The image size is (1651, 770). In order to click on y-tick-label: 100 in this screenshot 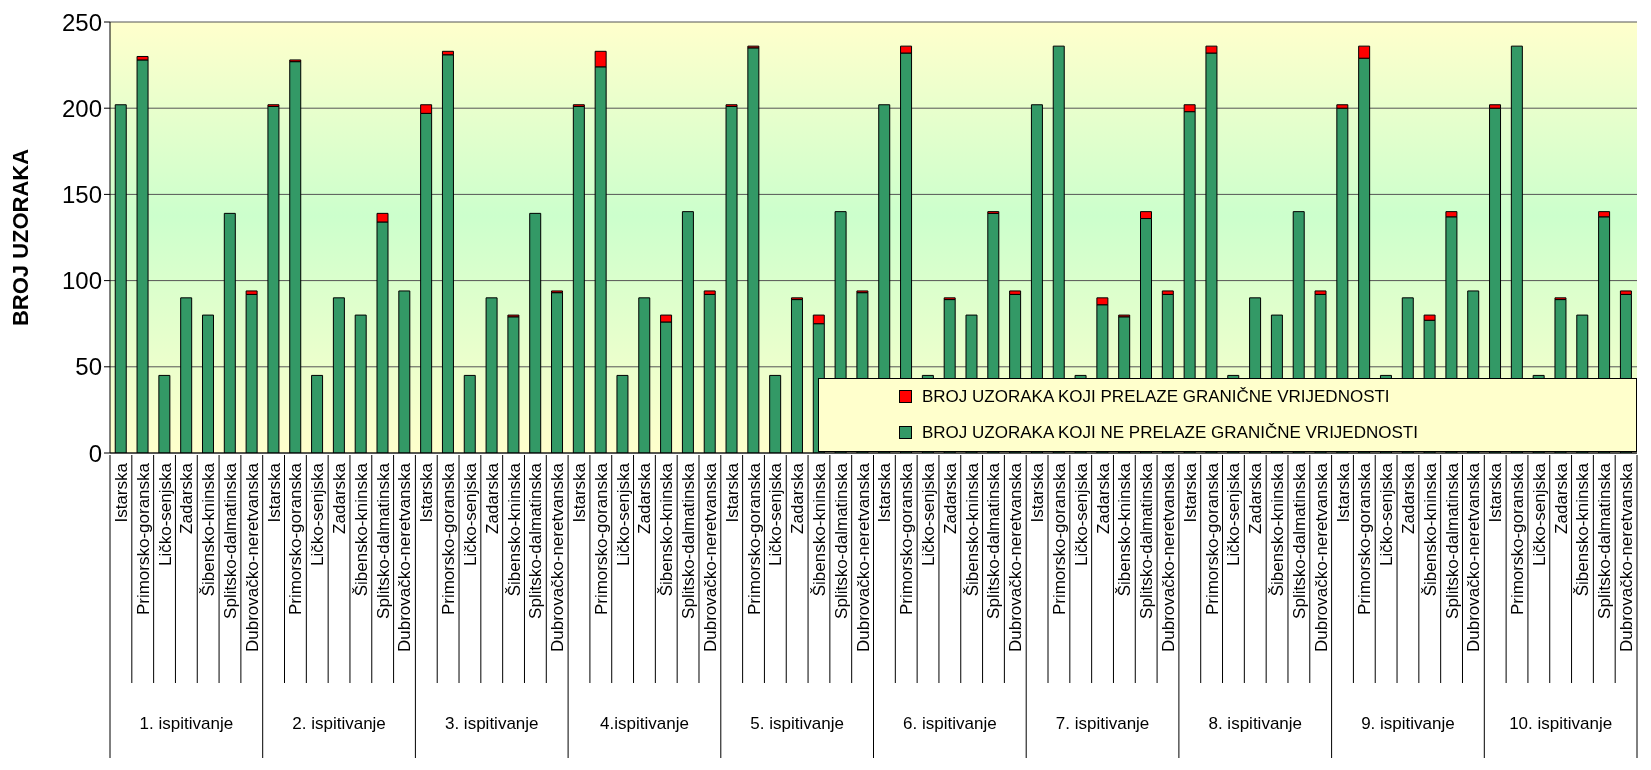, I will do `click(81, 281)`.